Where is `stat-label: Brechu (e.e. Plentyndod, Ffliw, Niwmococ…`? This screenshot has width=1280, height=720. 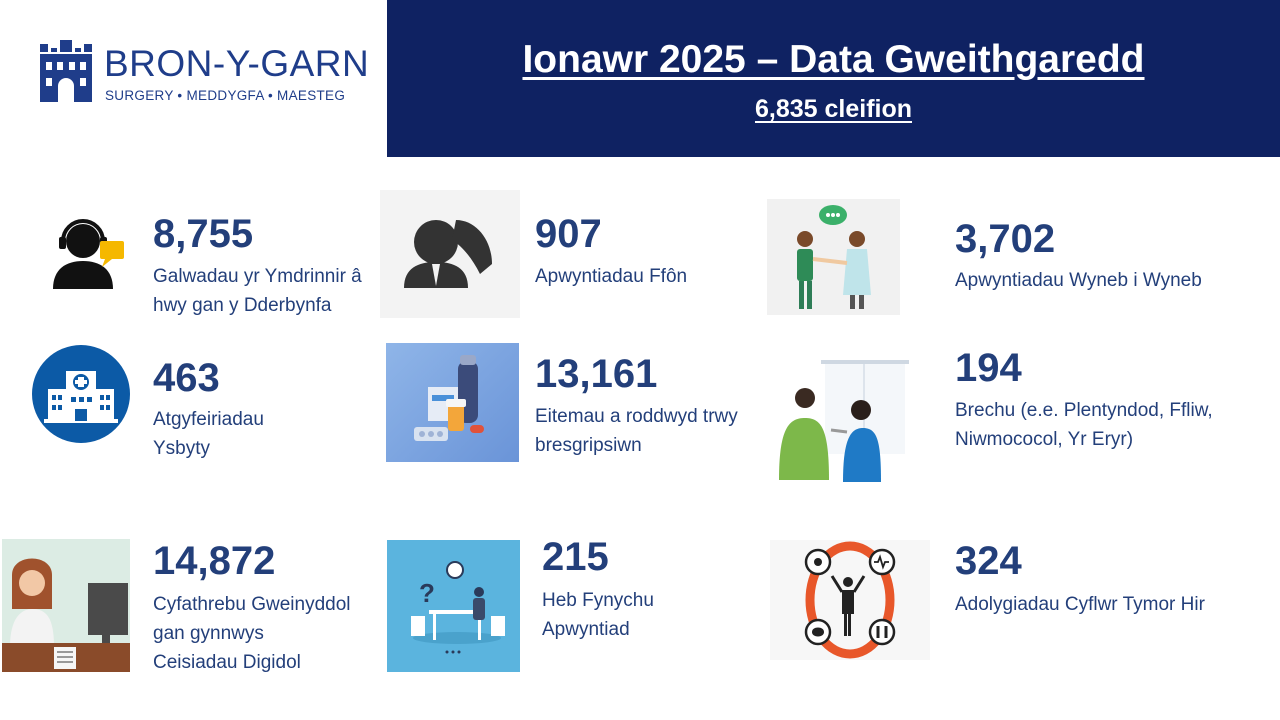
stat-label: Brechu (e.e. Plentyndod, Ffliw, Niwmococ… is located at coordinates (1084, 425).